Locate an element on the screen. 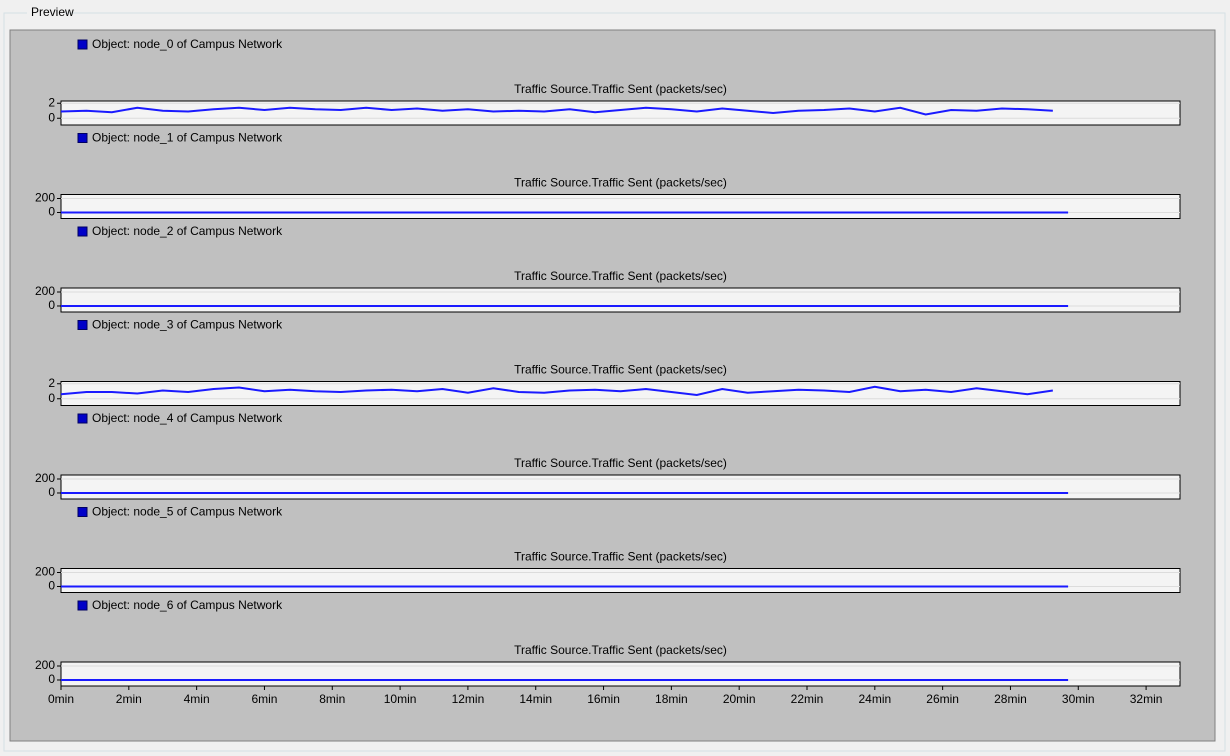  x-tick-label: 26min is located at coordinates (942, 699).